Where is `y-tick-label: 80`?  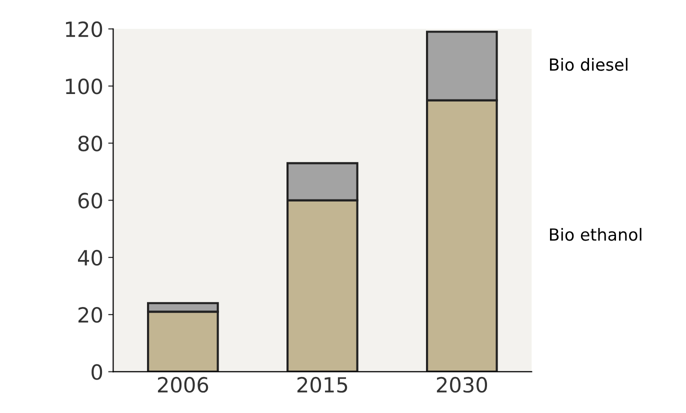
y-tick-label: 80 is located at coordinates (90, 144).